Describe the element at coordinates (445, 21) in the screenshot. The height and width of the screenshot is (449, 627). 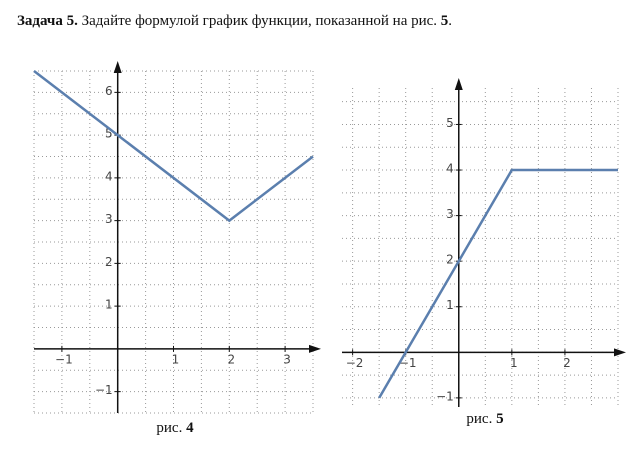
I see `task-number: 5` at that location.